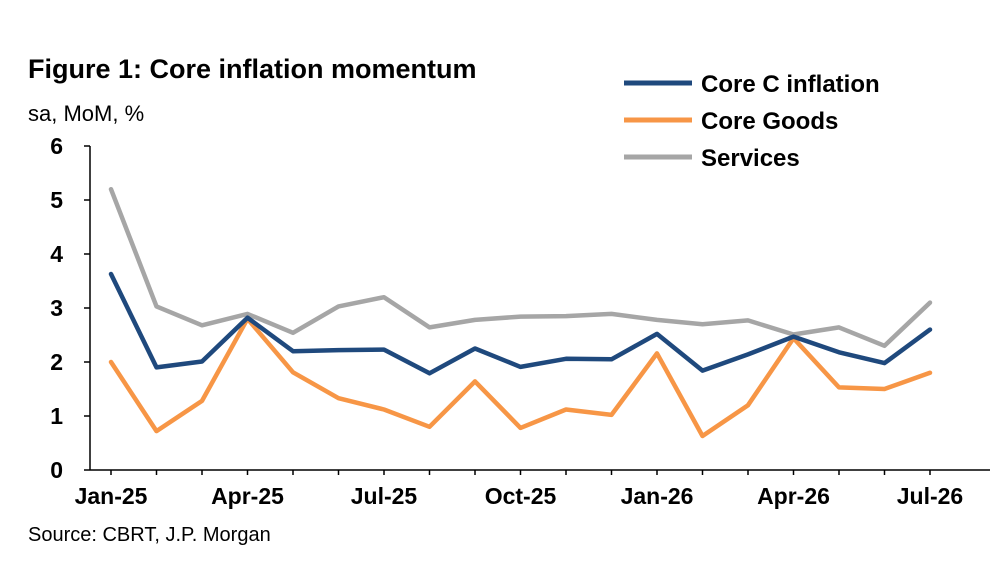 The height and width of the screenshot is (568, 1000). Describe the element at coordinates (793, 496) in the screenshot. I see `x-tick-label: Apr-26` at that location.